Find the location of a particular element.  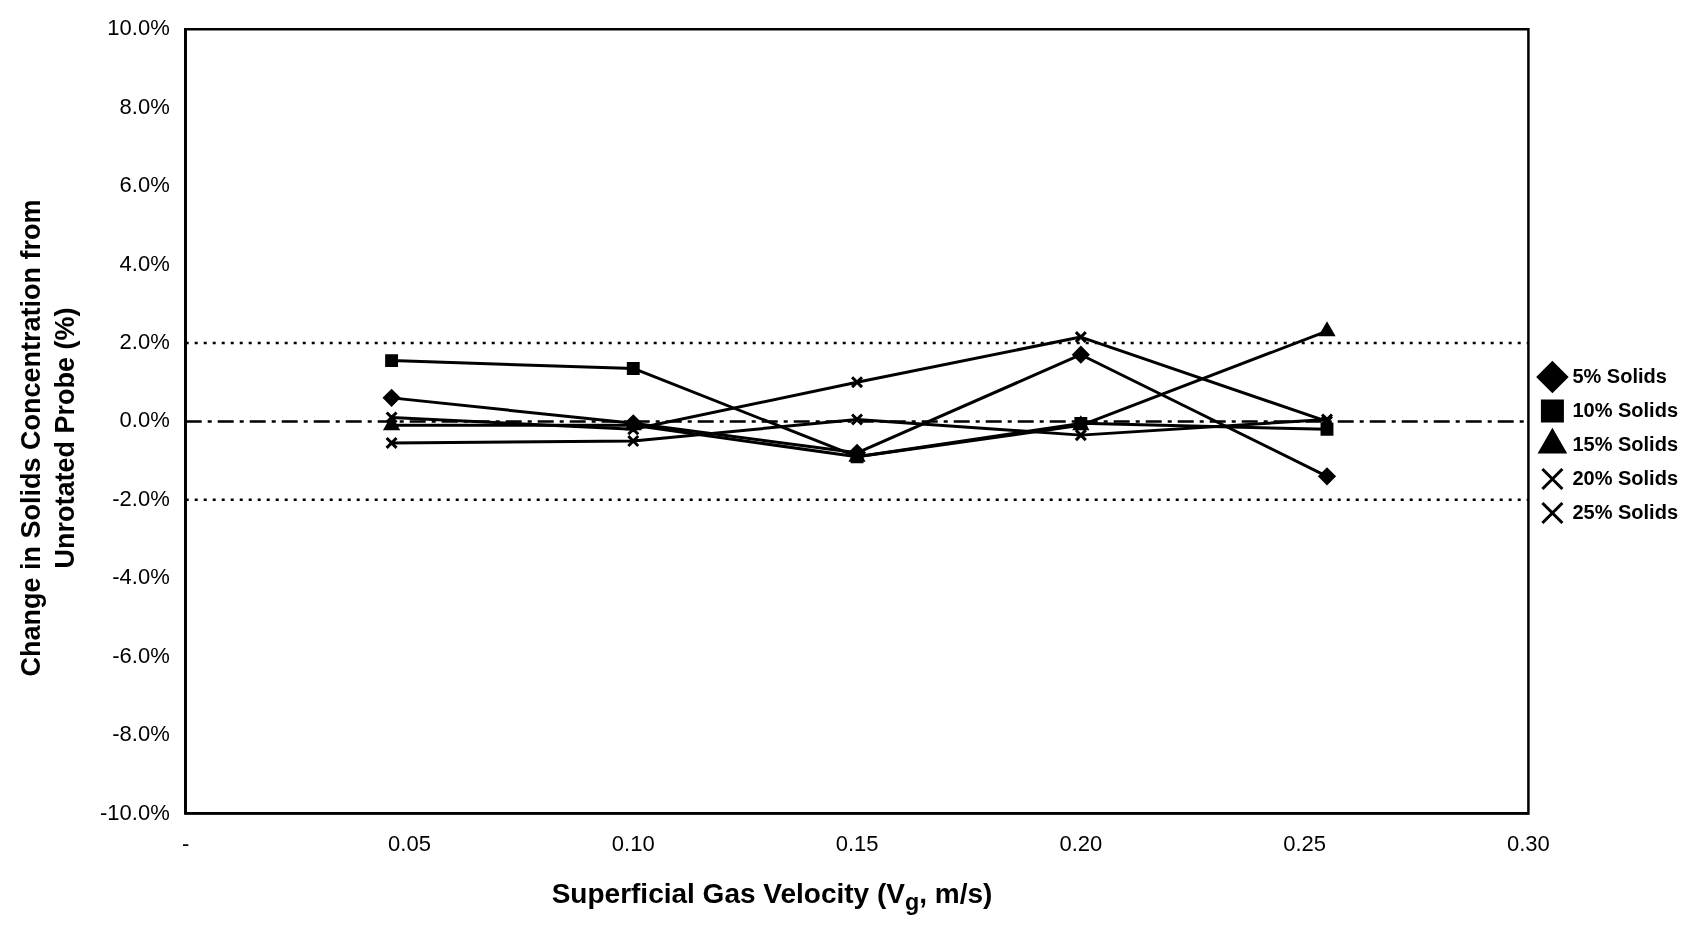

y-tick-label: 2.0% is located at coordinates (144, 342).